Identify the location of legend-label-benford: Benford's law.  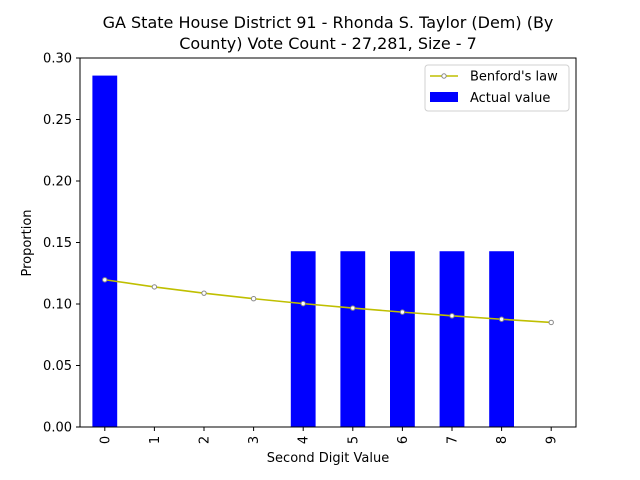
(514, 77).